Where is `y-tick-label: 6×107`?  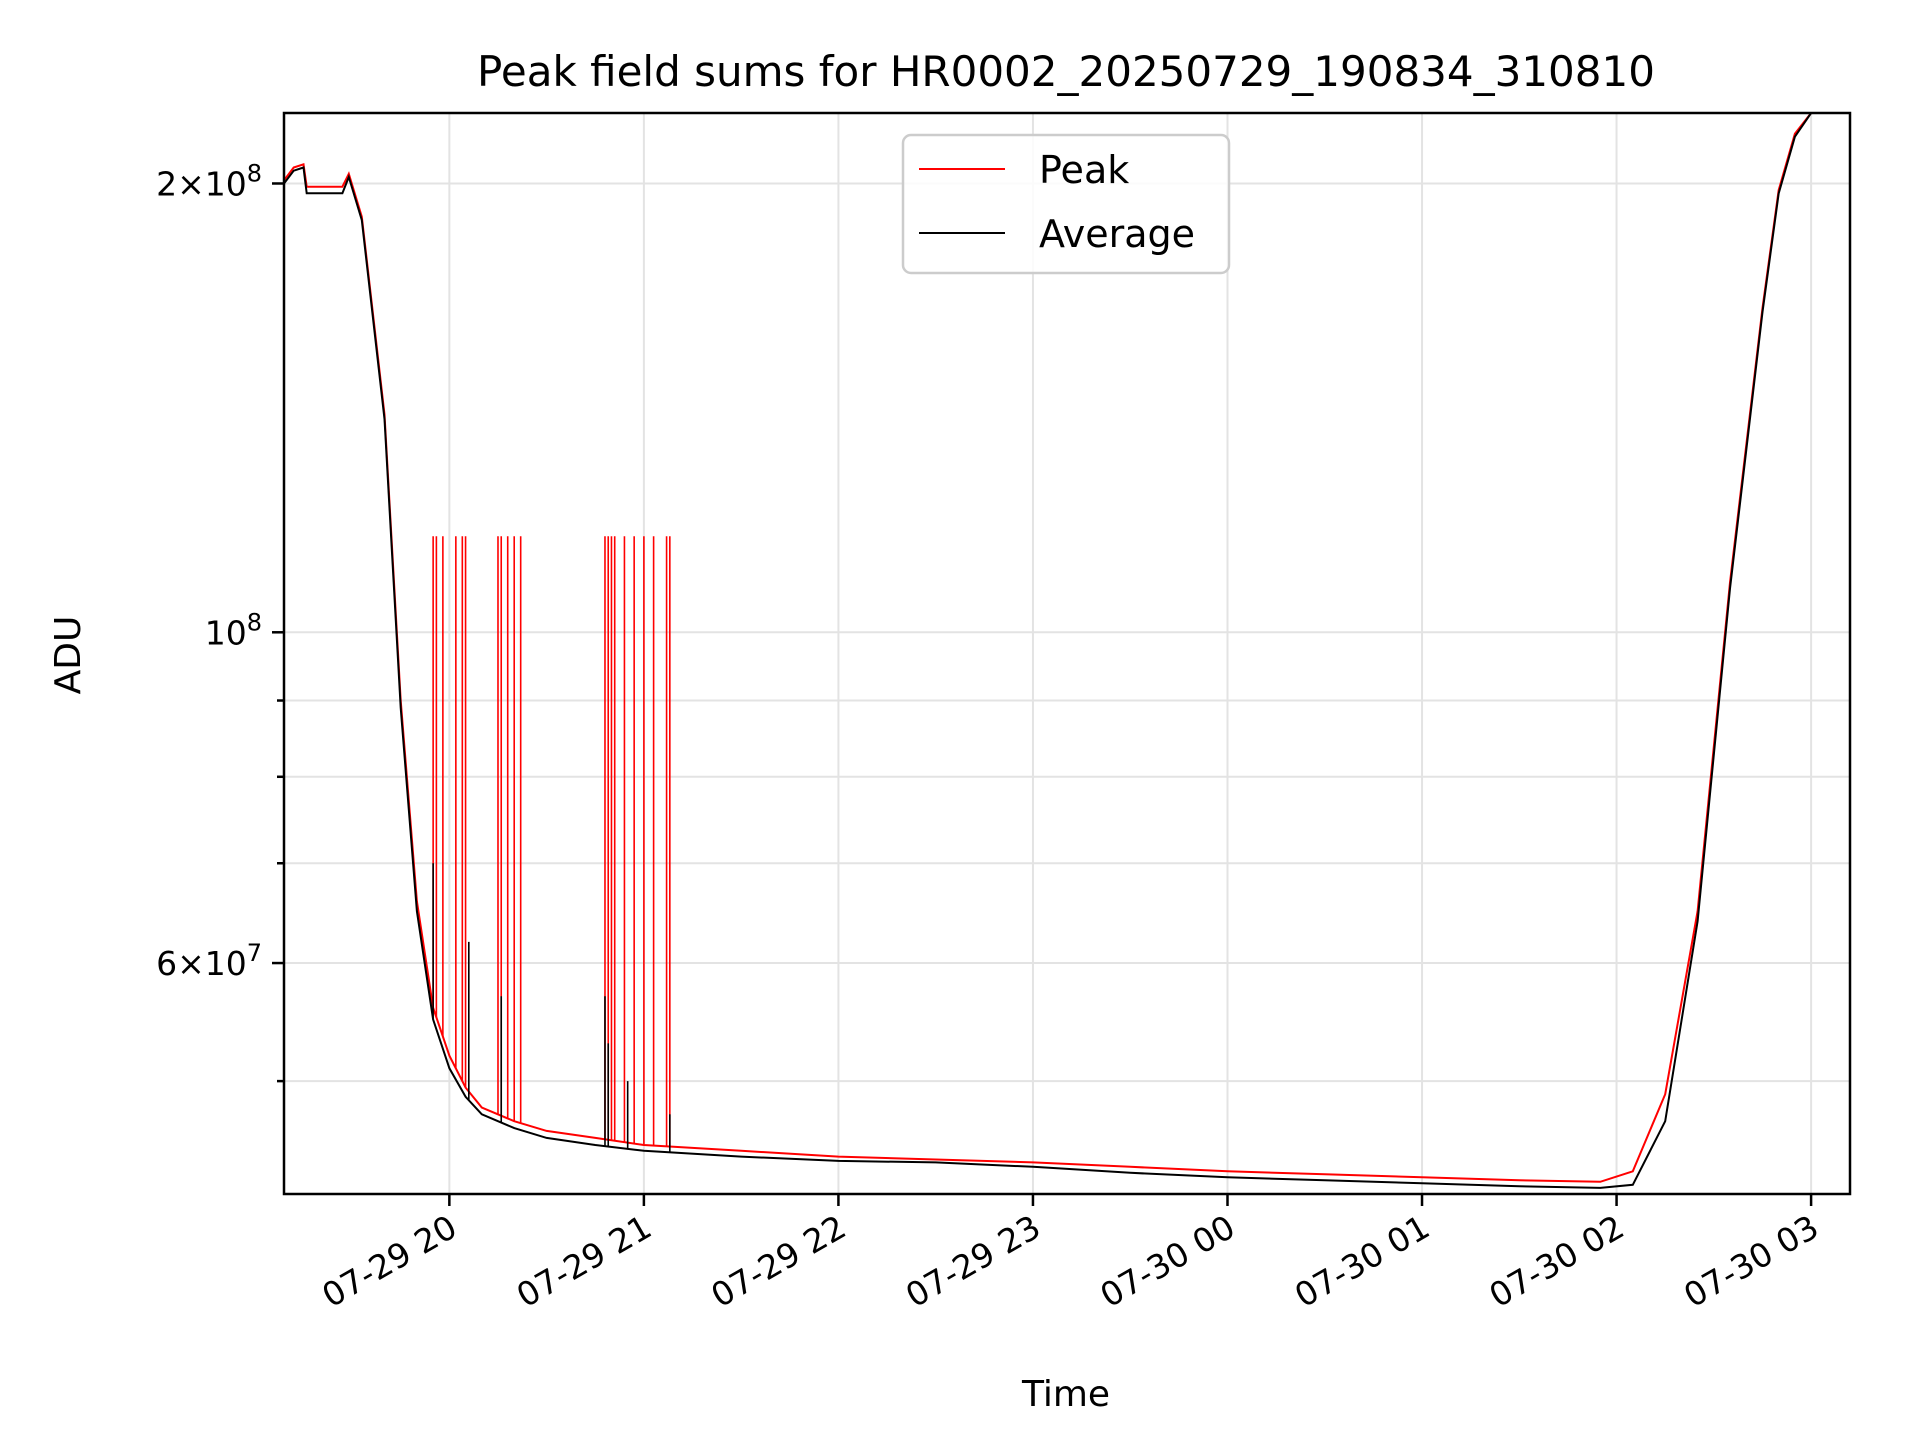 y-tick-label: 6×107 is located at coordinates (209, 961).